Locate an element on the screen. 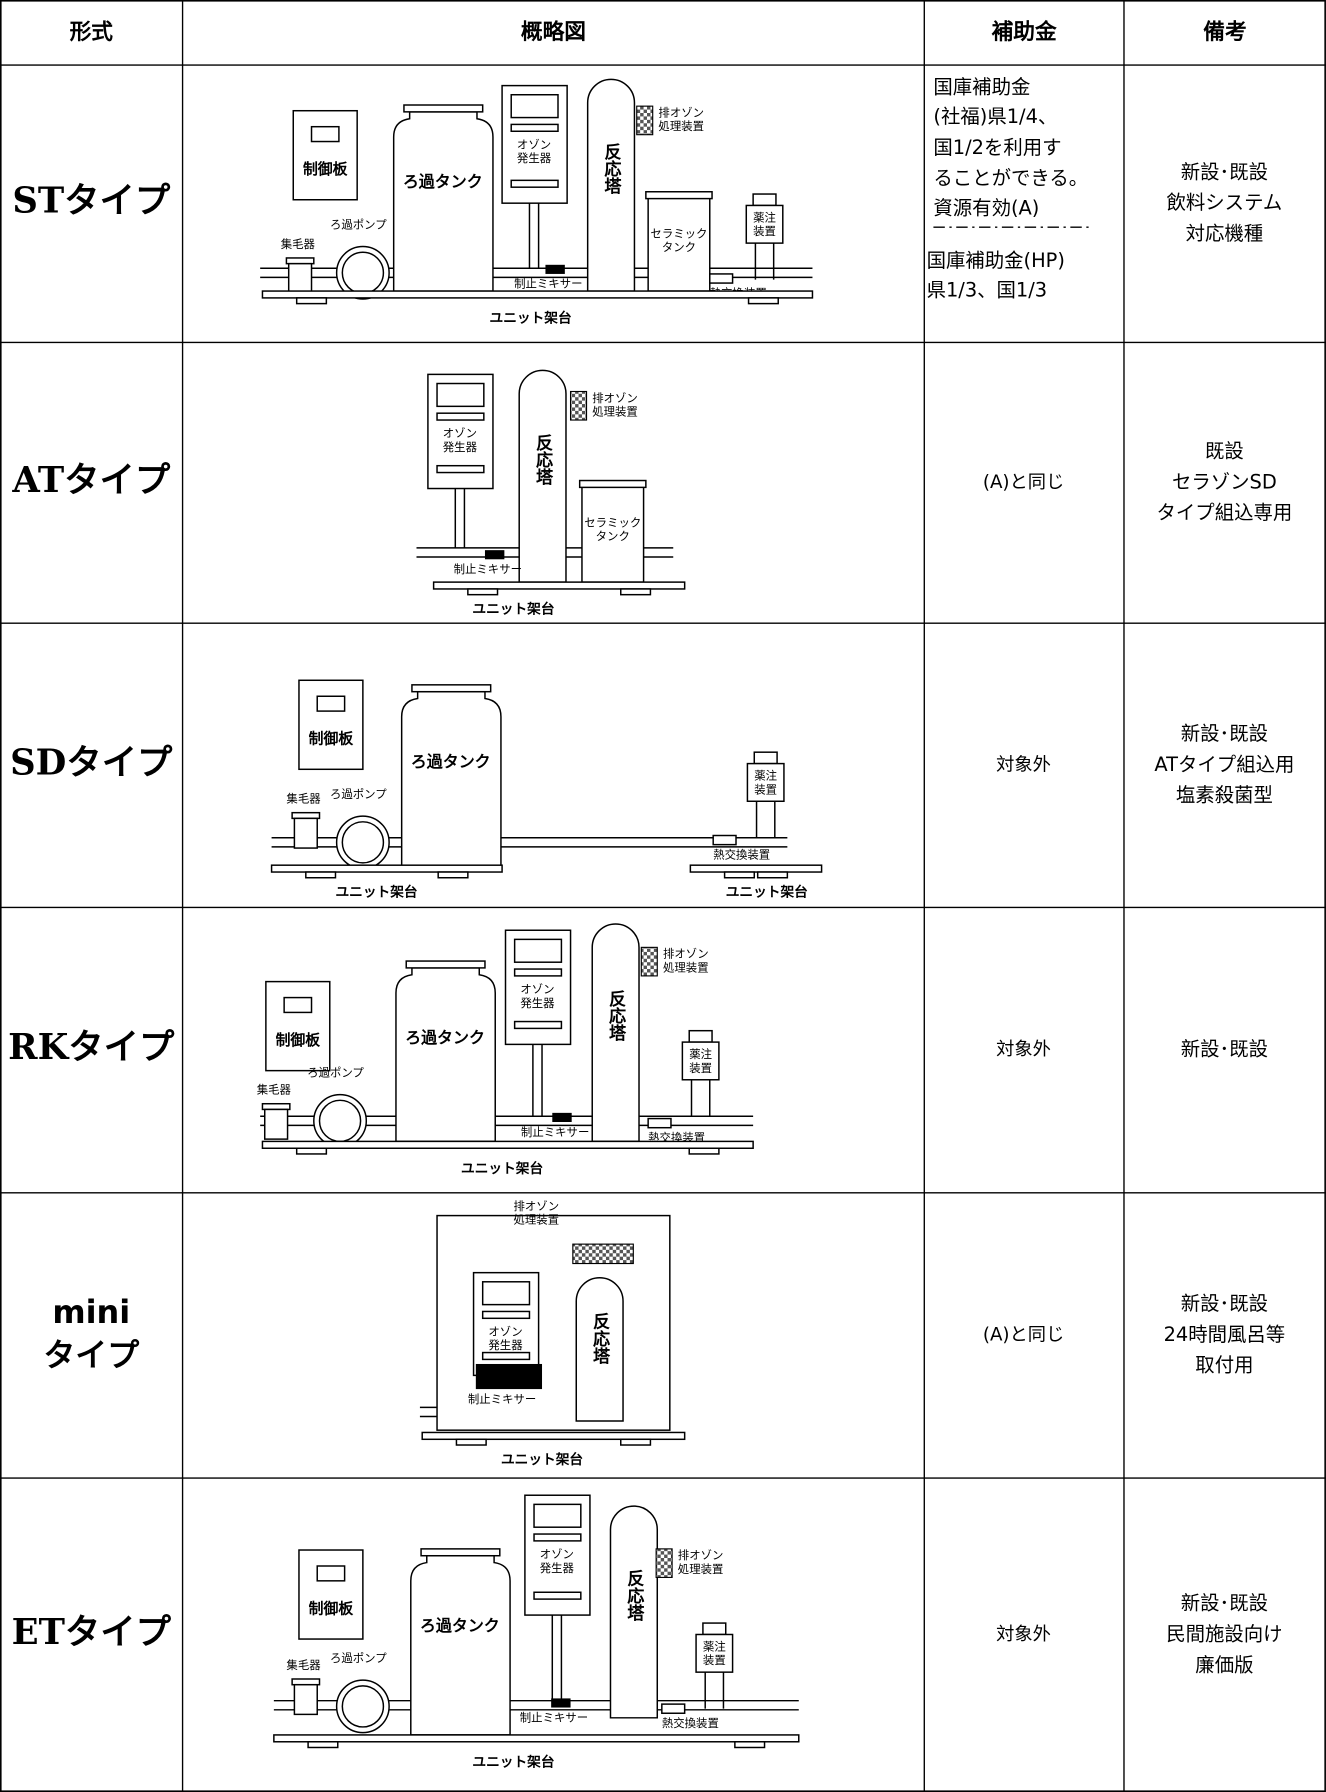 The height and width of the screenshot is (1792, 1326). note-text: 飲料システム is located at coordinates (1225, 202).